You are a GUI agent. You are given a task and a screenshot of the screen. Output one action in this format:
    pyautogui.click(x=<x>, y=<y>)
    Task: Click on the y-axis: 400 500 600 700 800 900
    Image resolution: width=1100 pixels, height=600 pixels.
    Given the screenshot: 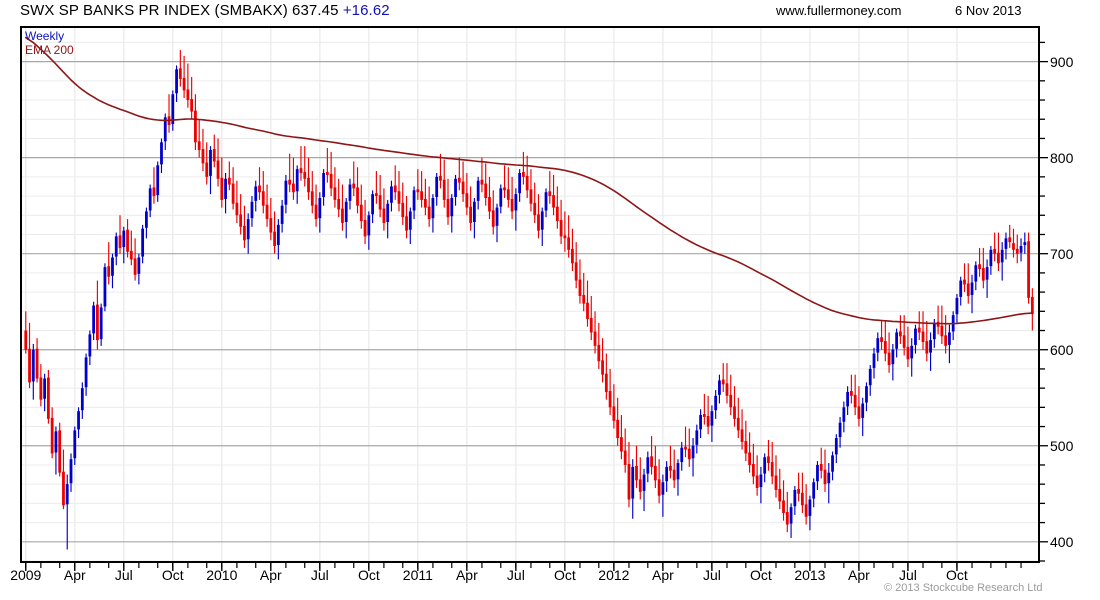 What is the action you would take?
    pyautogui.click(x=1070, y=294)
    